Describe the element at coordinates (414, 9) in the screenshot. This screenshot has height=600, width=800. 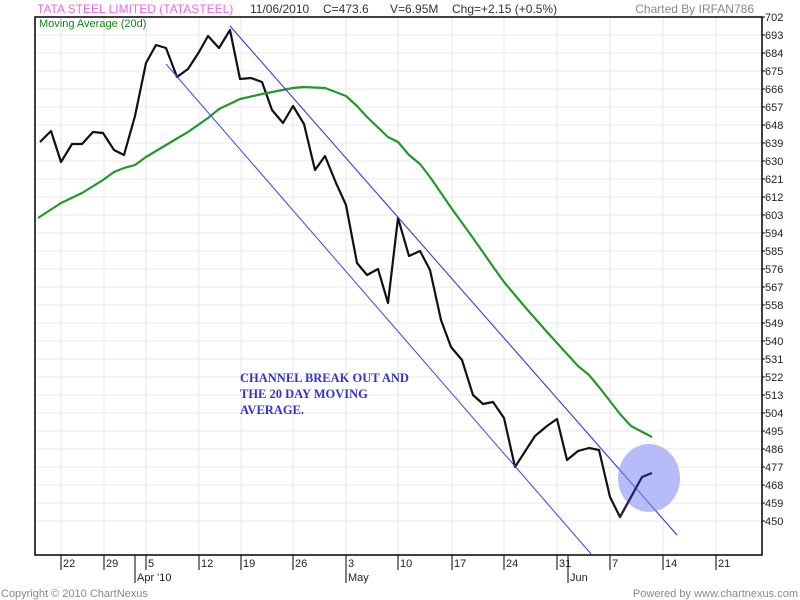
I see `volume: V=6.95M` at that location.